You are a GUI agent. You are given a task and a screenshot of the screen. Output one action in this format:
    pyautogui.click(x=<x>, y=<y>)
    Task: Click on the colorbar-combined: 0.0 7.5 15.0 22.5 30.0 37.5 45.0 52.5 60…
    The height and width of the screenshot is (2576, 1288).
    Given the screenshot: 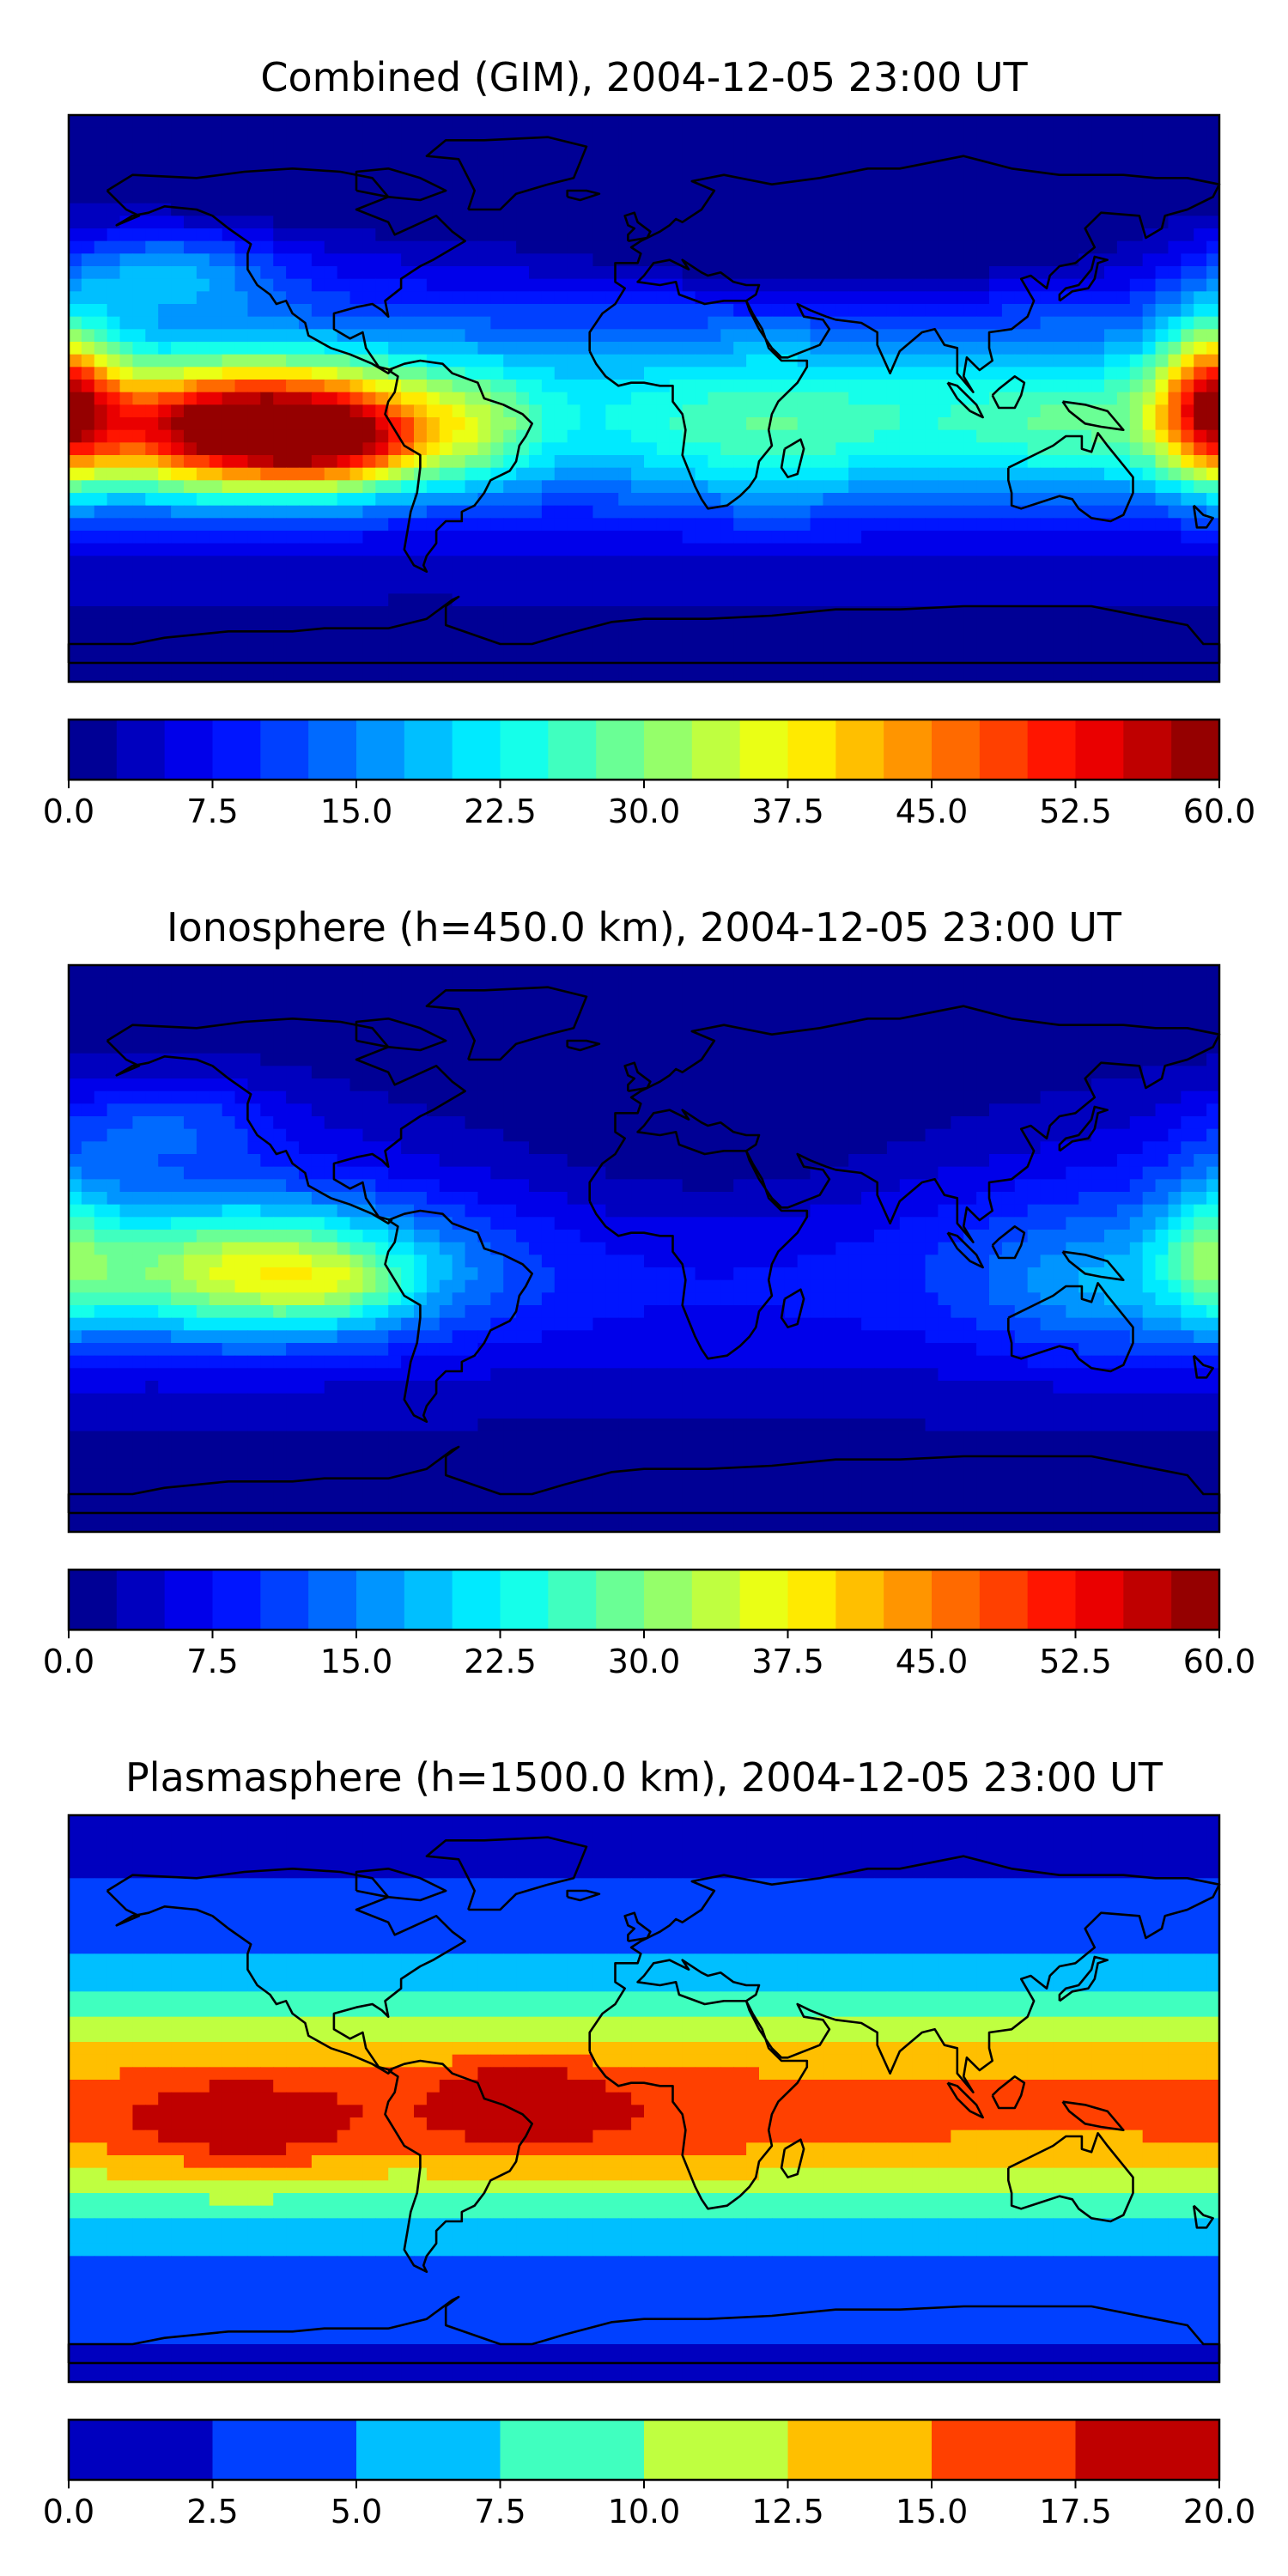 What is the action you would take?
    pyautogui.click(x=649, y=774)
    